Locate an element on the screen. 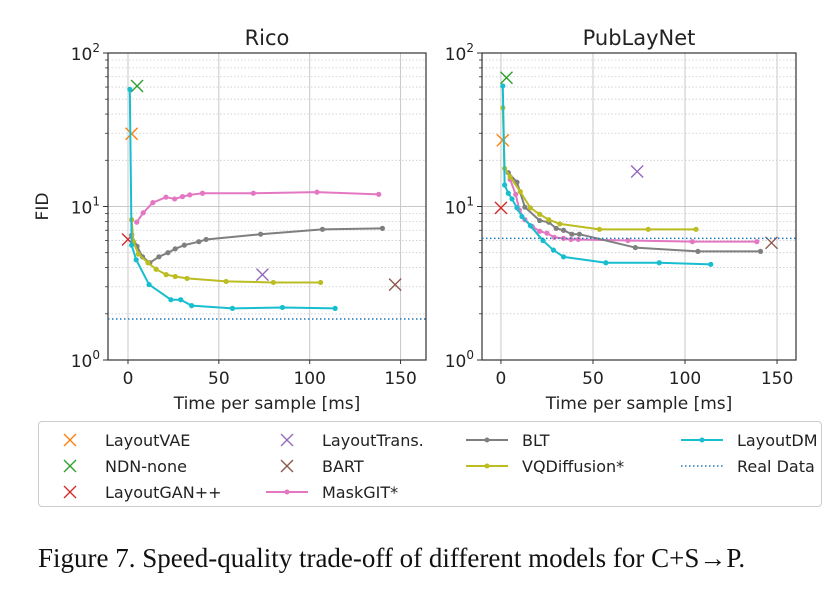 The image size is (833, 592). x-tick-label: 50 is located at coordinates (593, 379).